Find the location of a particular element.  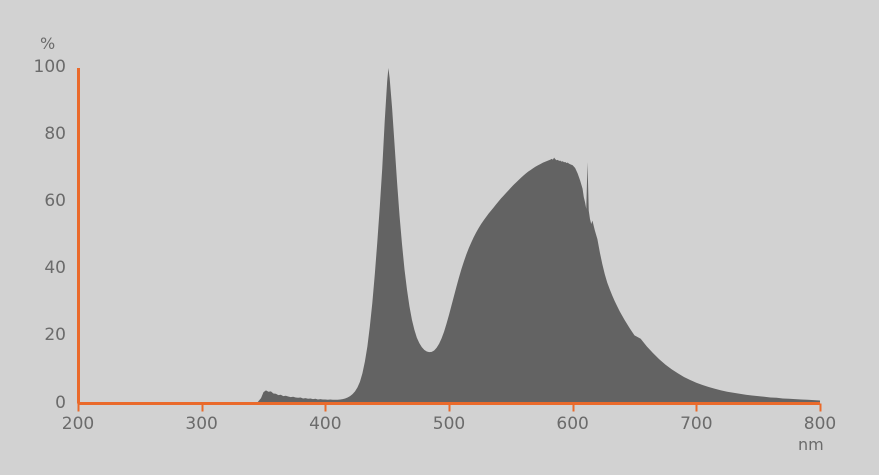

y-tick-label: 100 is located at coordinates (49, 67).